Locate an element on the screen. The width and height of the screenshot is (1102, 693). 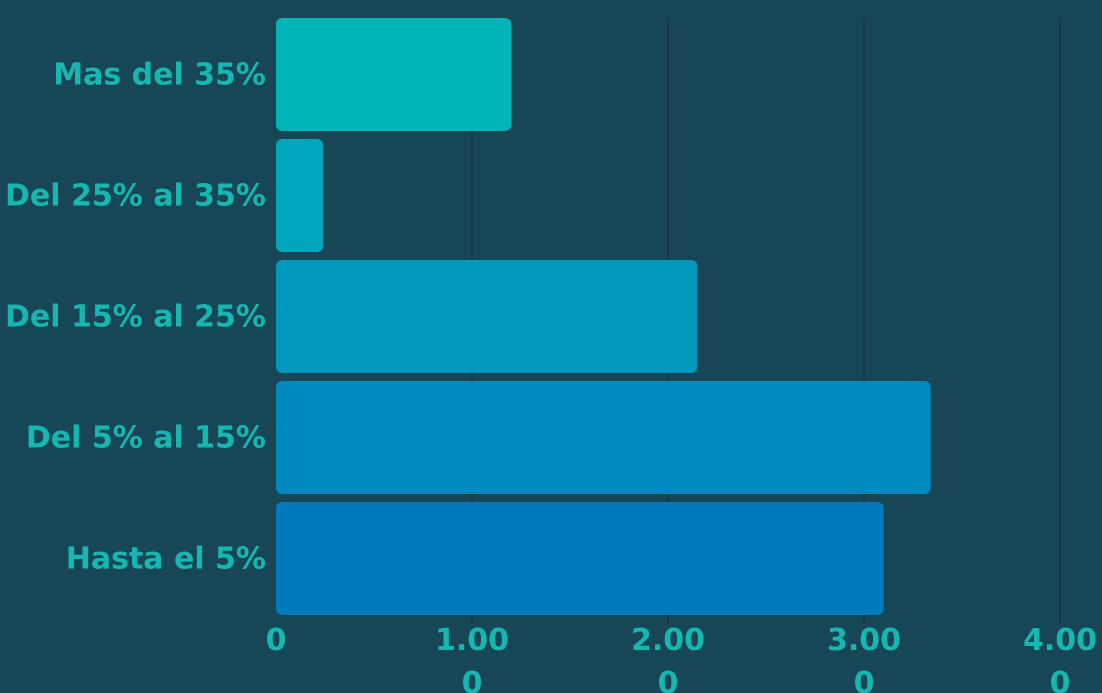
x-tick-label: 2.00 0 is located at coordinates (668, 658).